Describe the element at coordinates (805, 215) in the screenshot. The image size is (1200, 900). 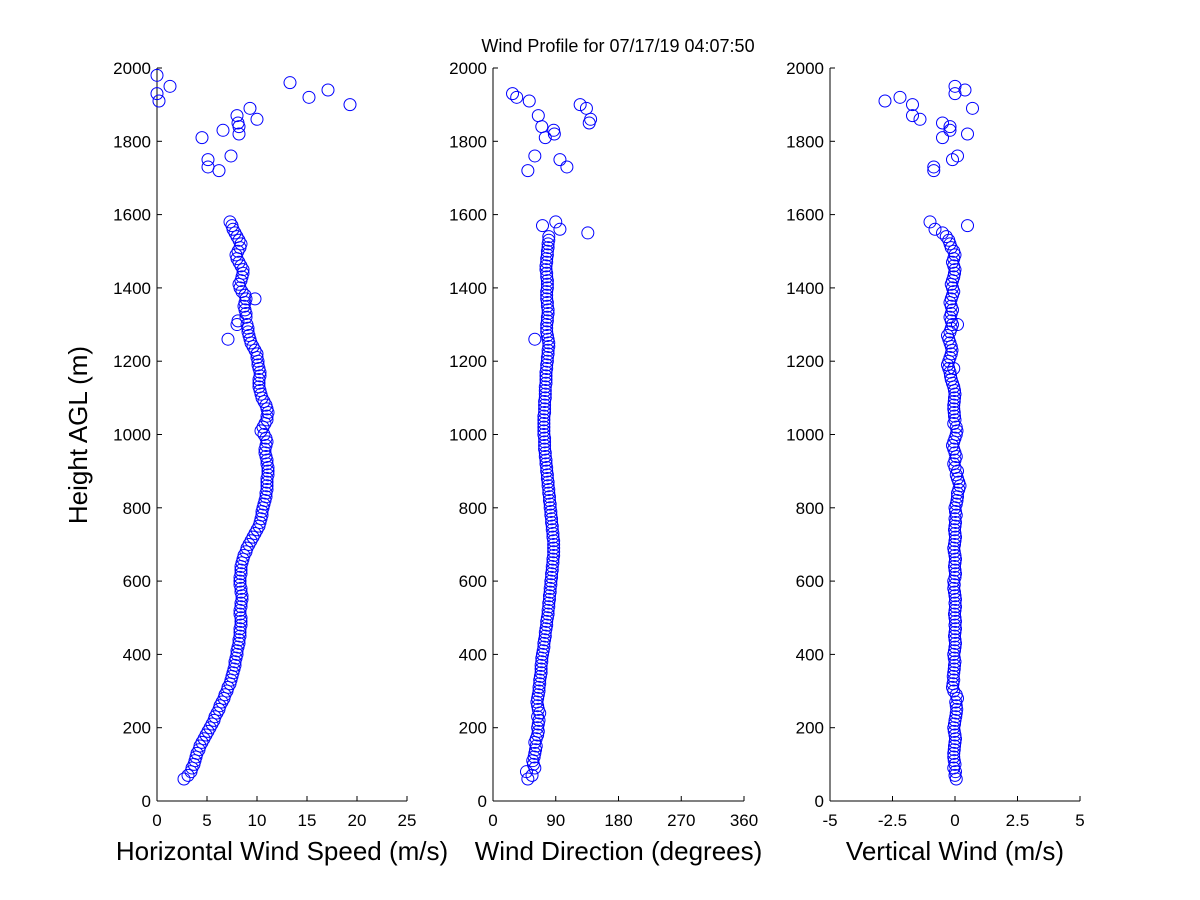
I see `vertical-y-tick-label: 1600` at that location.